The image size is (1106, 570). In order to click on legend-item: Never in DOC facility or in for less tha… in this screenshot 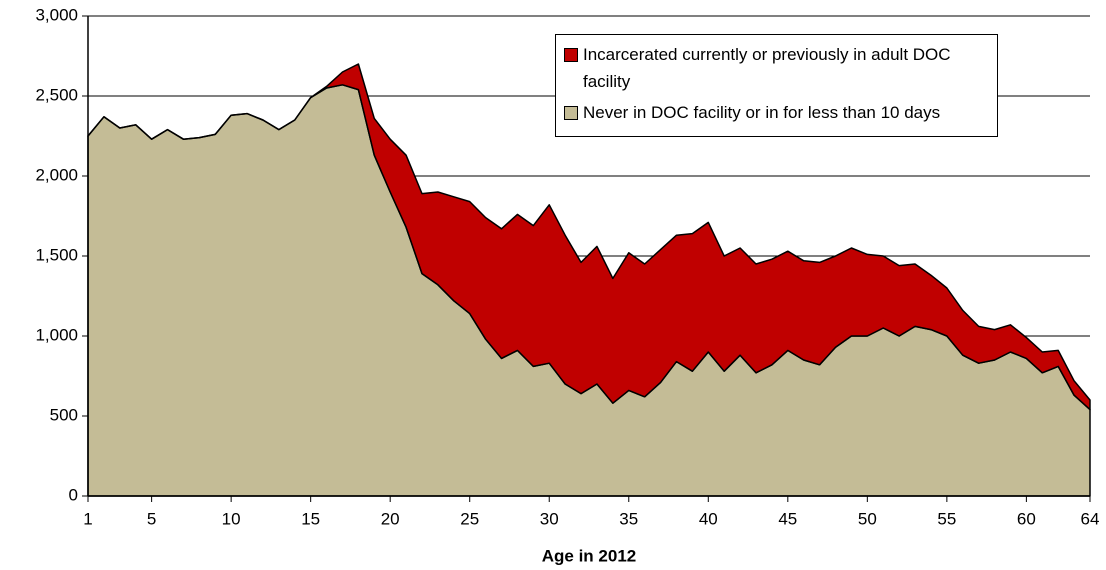, I will do `click(776, 112)`.